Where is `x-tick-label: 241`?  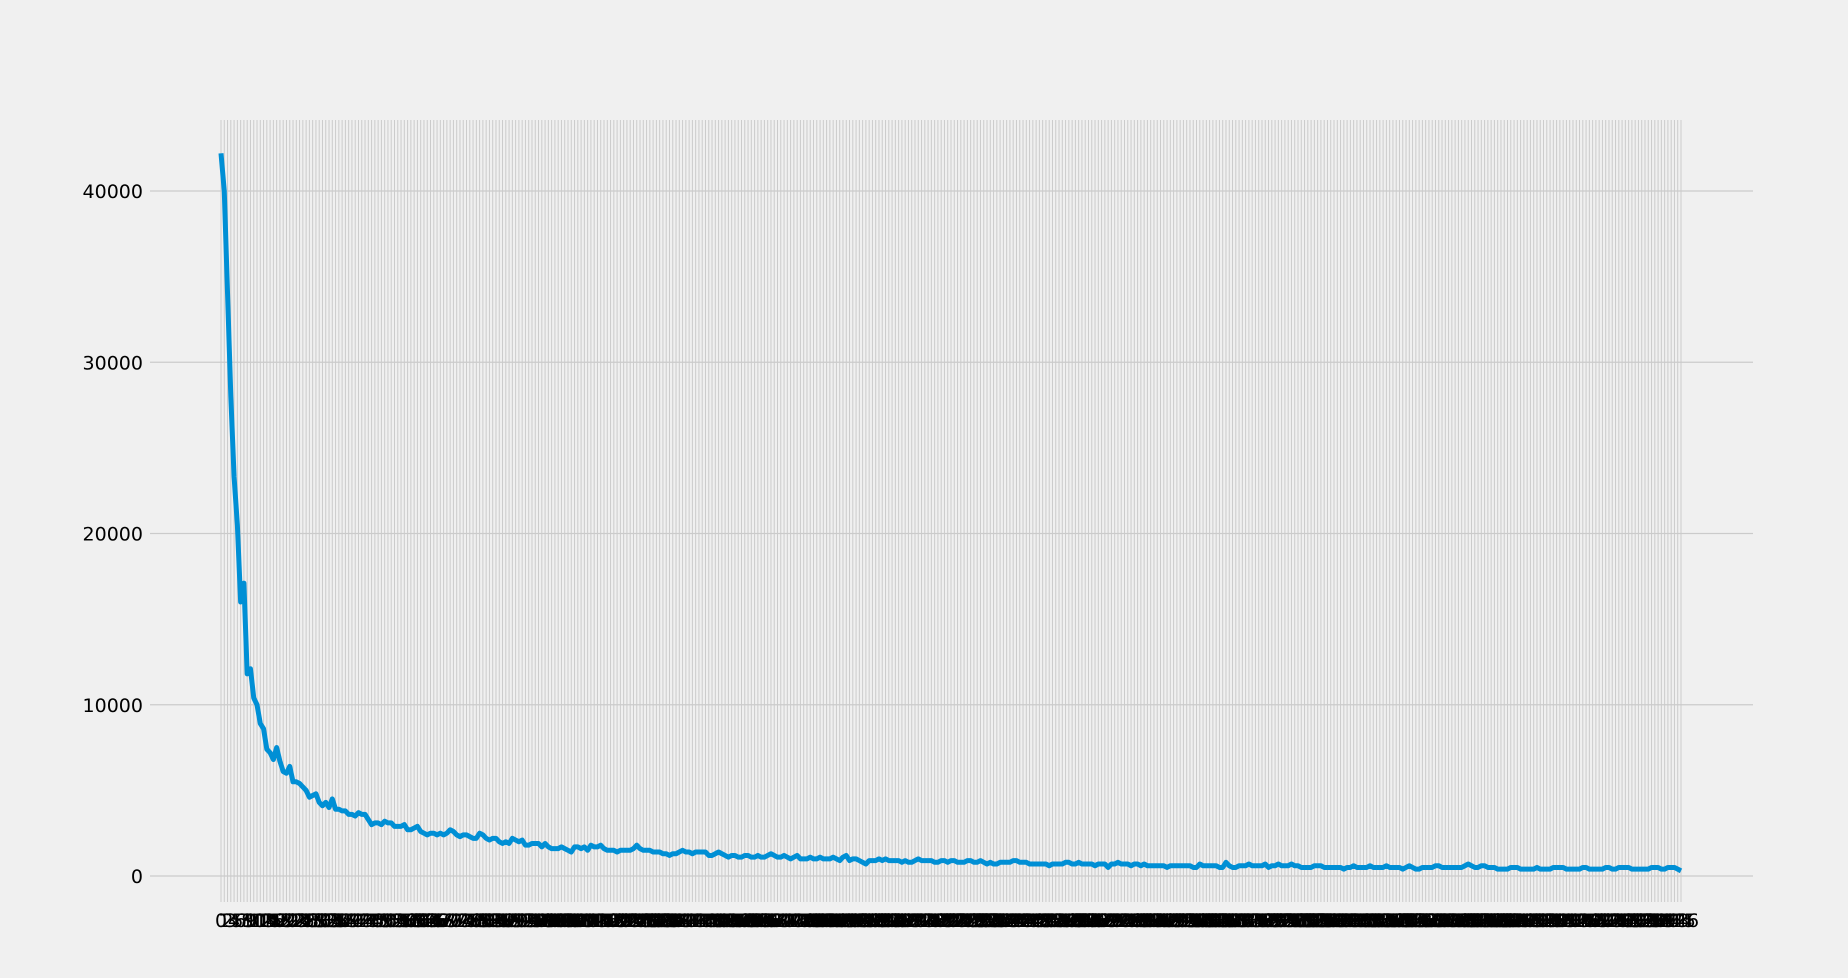 x-tick-label: 241 is located at coordinates (1010, 921).